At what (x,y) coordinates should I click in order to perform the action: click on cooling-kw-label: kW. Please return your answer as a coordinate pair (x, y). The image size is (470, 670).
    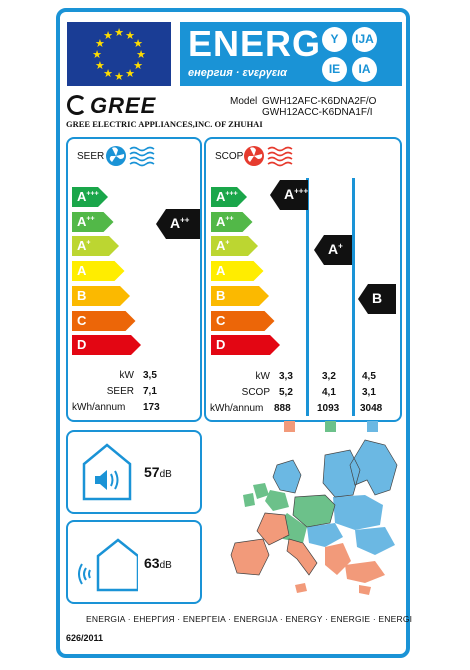
    Looking at the image, I should click on (126, 375).